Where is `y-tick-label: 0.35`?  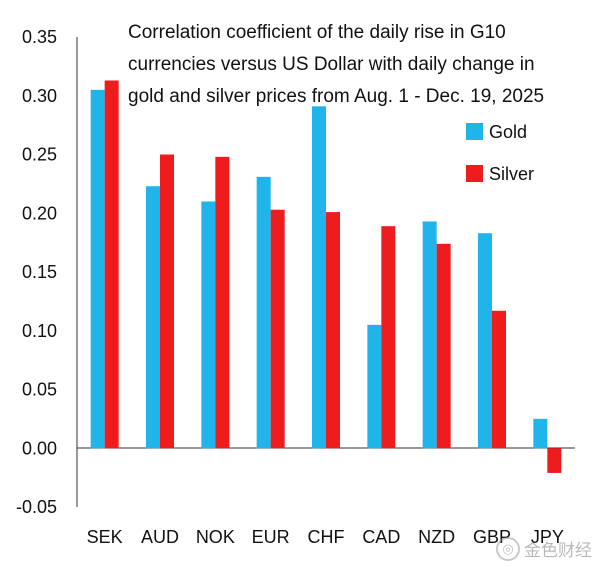 y-tick-label: 0.35 is located at coordinates (39, 37).